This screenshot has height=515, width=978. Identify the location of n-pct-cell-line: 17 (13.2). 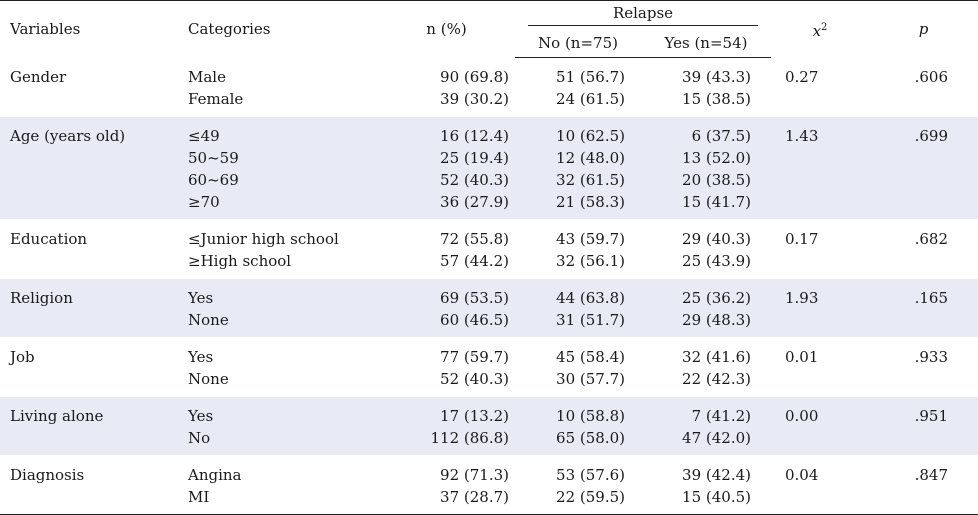
(474, 416).